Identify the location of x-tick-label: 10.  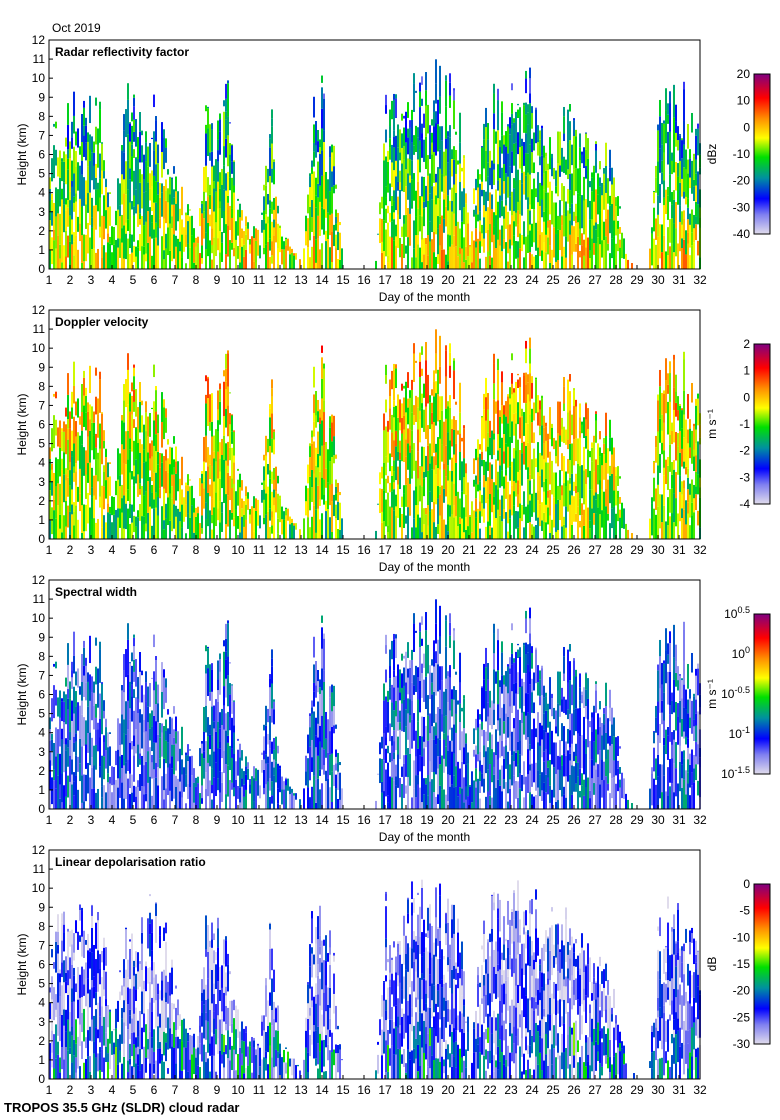
(238, 550).